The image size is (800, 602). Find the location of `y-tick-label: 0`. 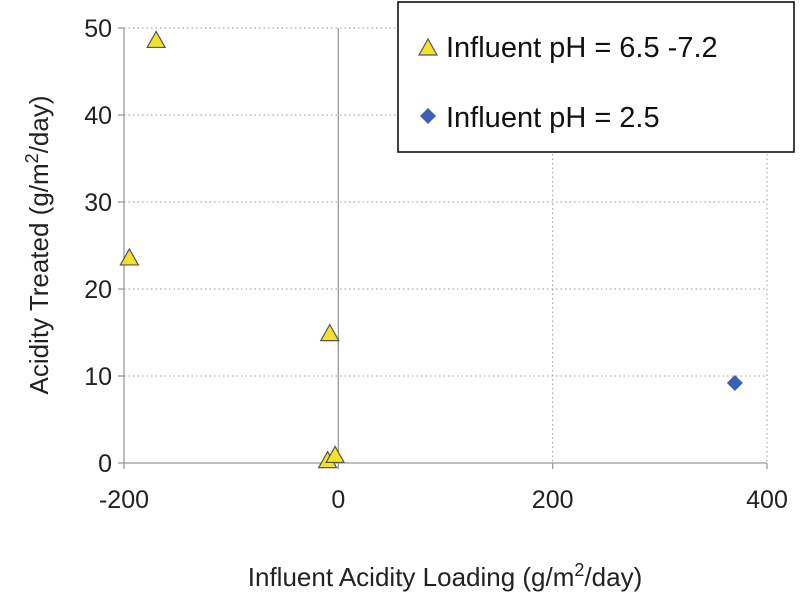

y-tick-label: 0 is located at coordinates (105, 464).